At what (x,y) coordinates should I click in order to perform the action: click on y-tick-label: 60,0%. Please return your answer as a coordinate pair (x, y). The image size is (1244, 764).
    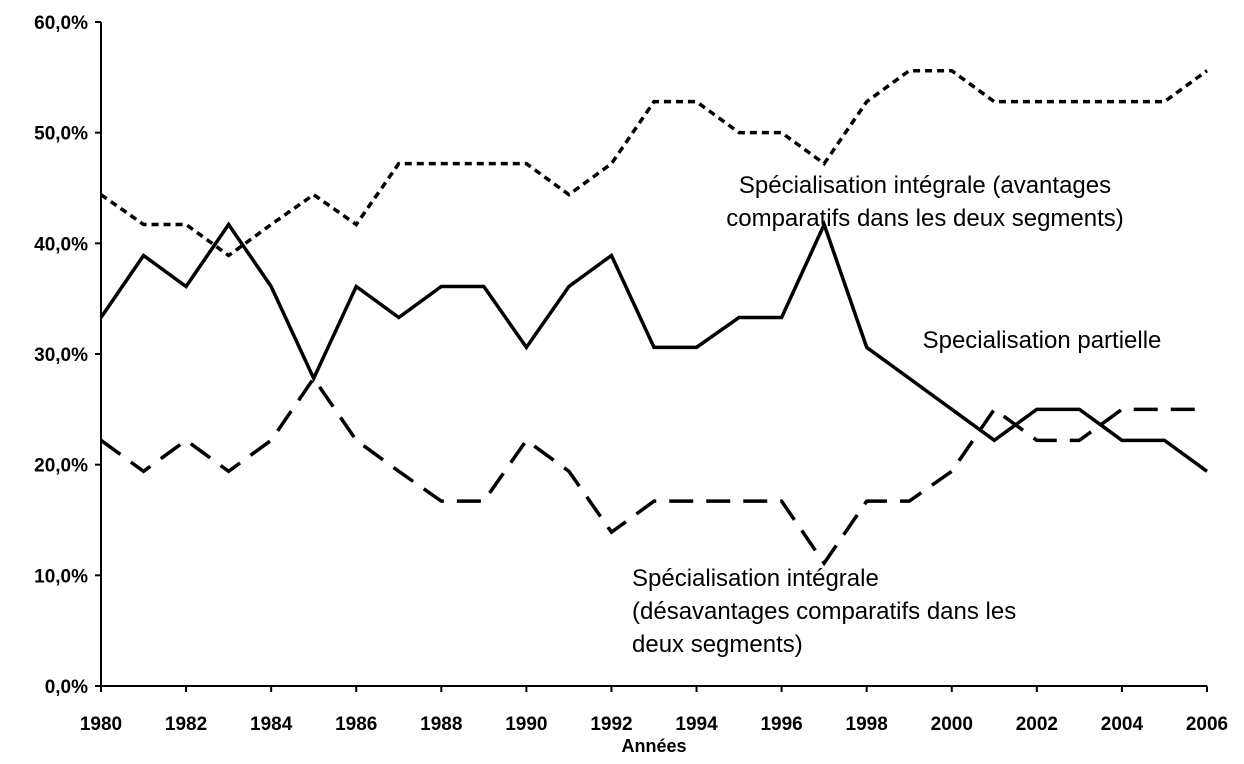
    Looking at the image, I should click on (61, 23).